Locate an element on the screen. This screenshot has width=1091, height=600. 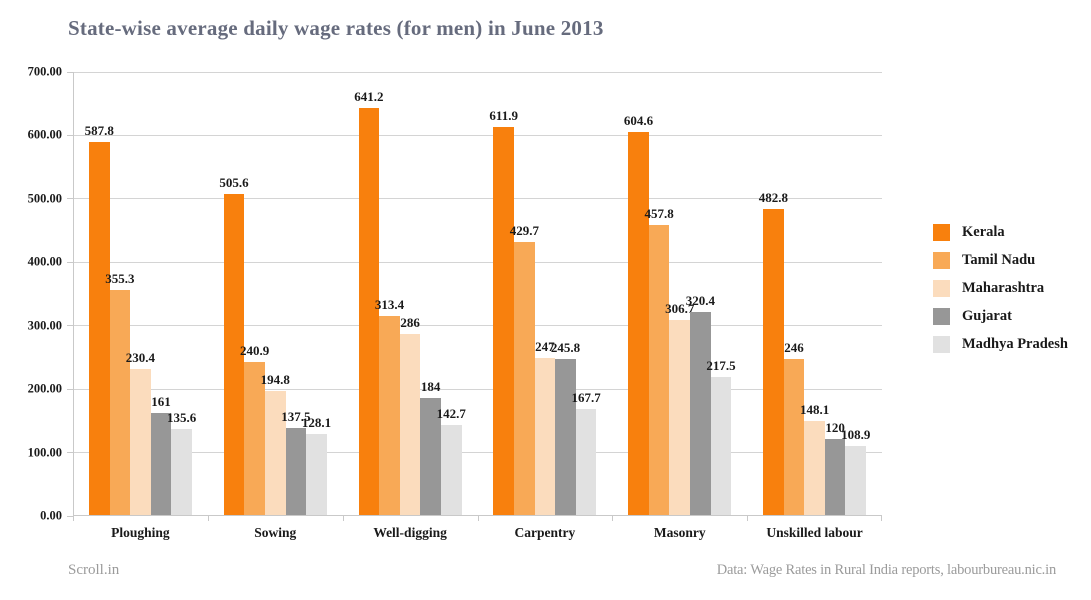
bar-gujarat-ploughing is located at coordinates (161, 463).